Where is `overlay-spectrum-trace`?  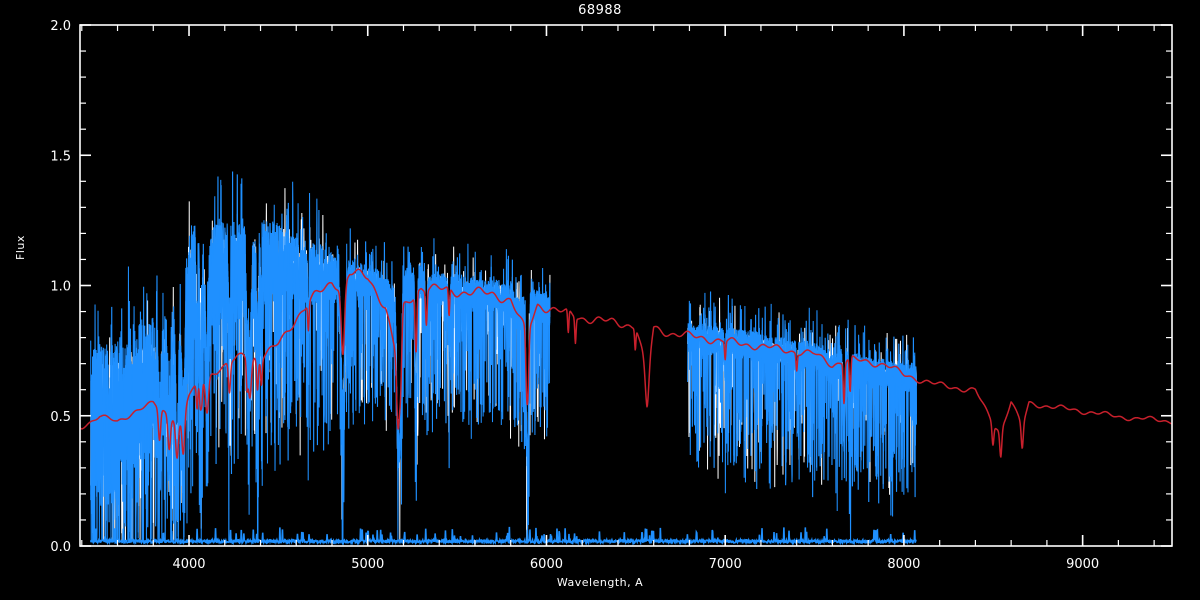
overlay-spectrum-trace is located at coordinates (802, 404).